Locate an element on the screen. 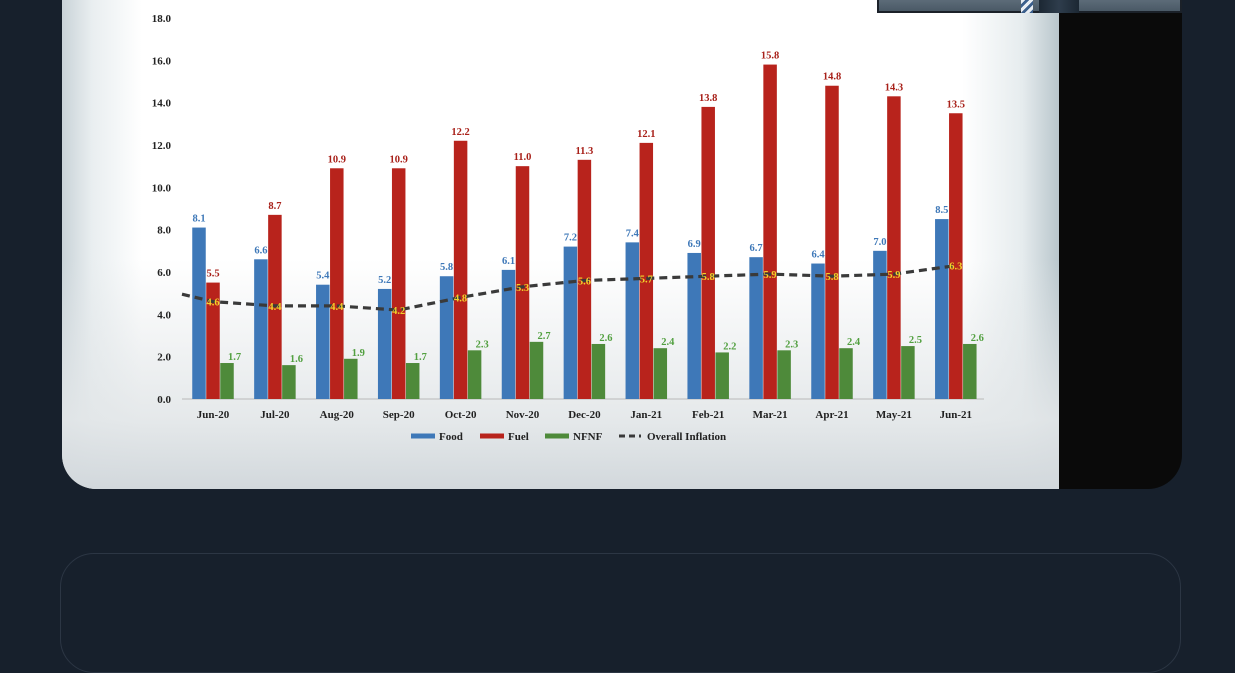 This screenshot has height=673, width=1235. data-label-food: 7.2 is located at coordinates (570, 238).